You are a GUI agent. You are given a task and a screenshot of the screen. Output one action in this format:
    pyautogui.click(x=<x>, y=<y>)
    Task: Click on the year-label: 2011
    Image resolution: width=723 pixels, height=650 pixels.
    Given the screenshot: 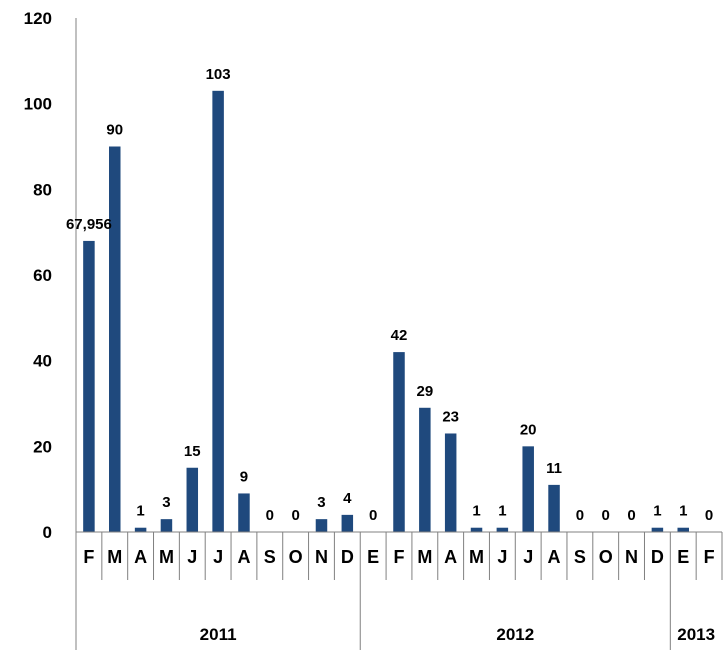 What is the action you would take?
    pyautogui.click(x=218, y=634)
    